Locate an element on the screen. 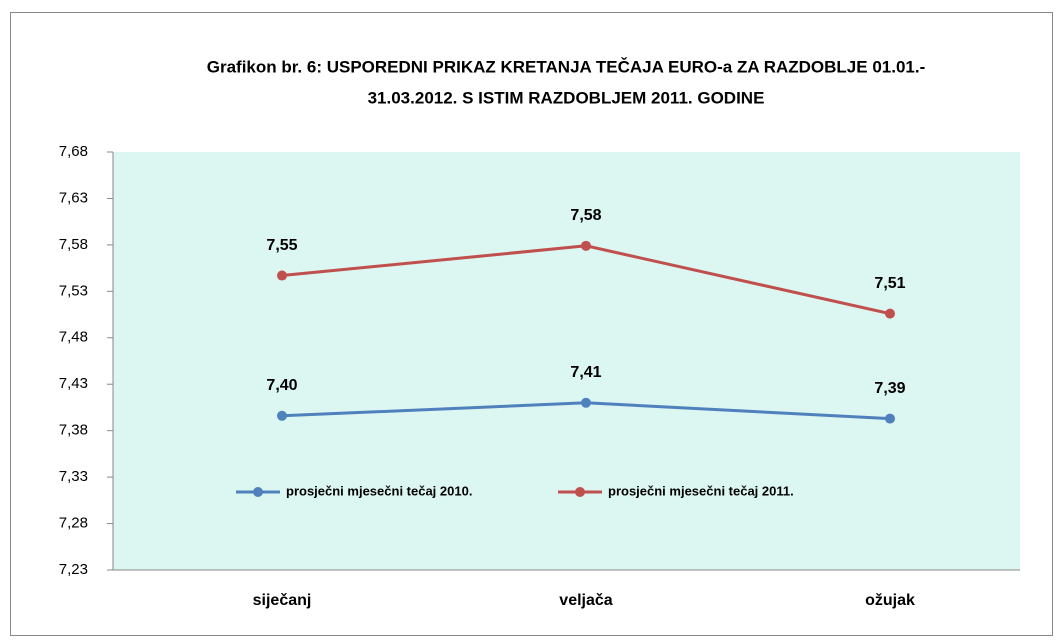 The width and height of the screenshot is (1063, 644). data-label: 7,55 is located at coordinates (281, 245).